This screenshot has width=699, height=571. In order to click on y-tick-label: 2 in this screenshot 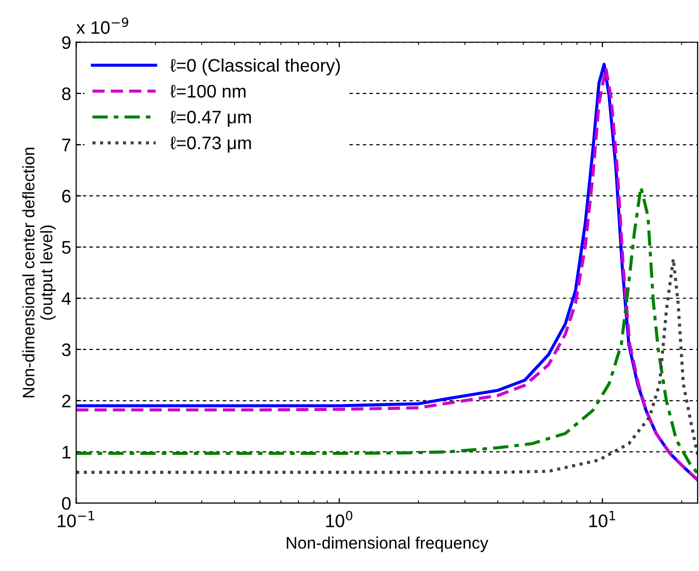, I will do `click(66, 401)`.